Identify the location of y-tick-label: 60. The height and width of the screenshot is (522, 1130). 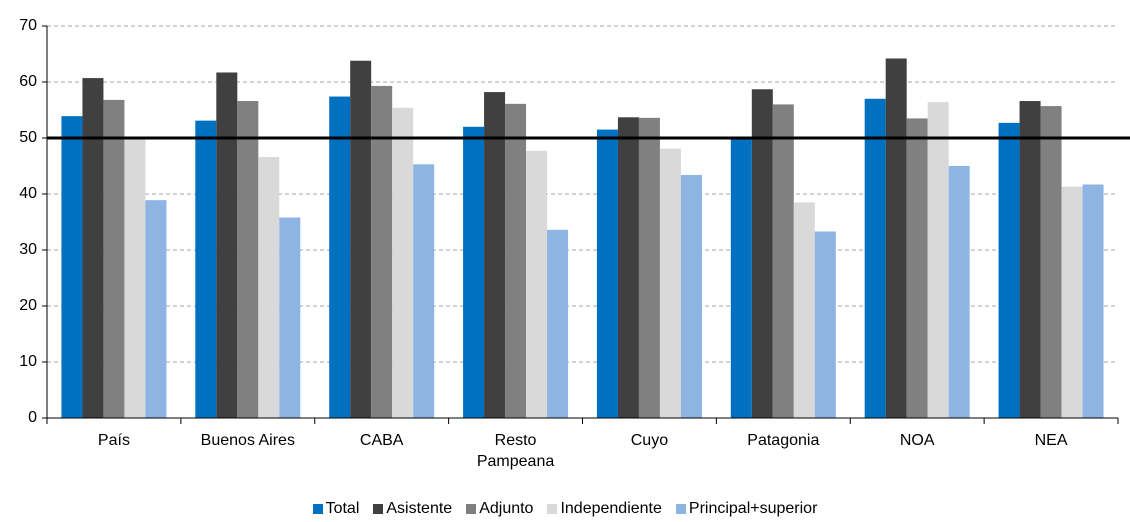
(28, 81).